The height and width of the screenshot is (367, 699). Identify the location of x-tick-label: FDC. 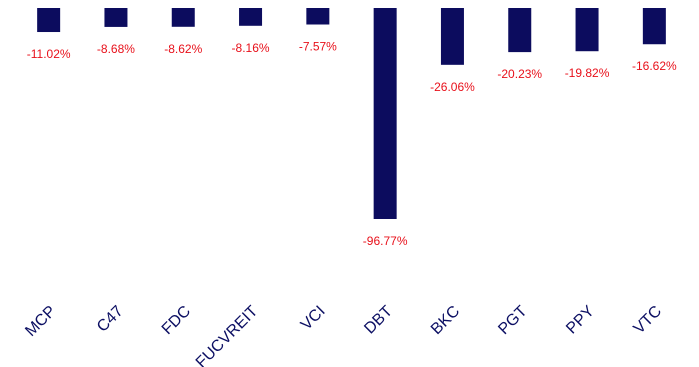
(176, 320).